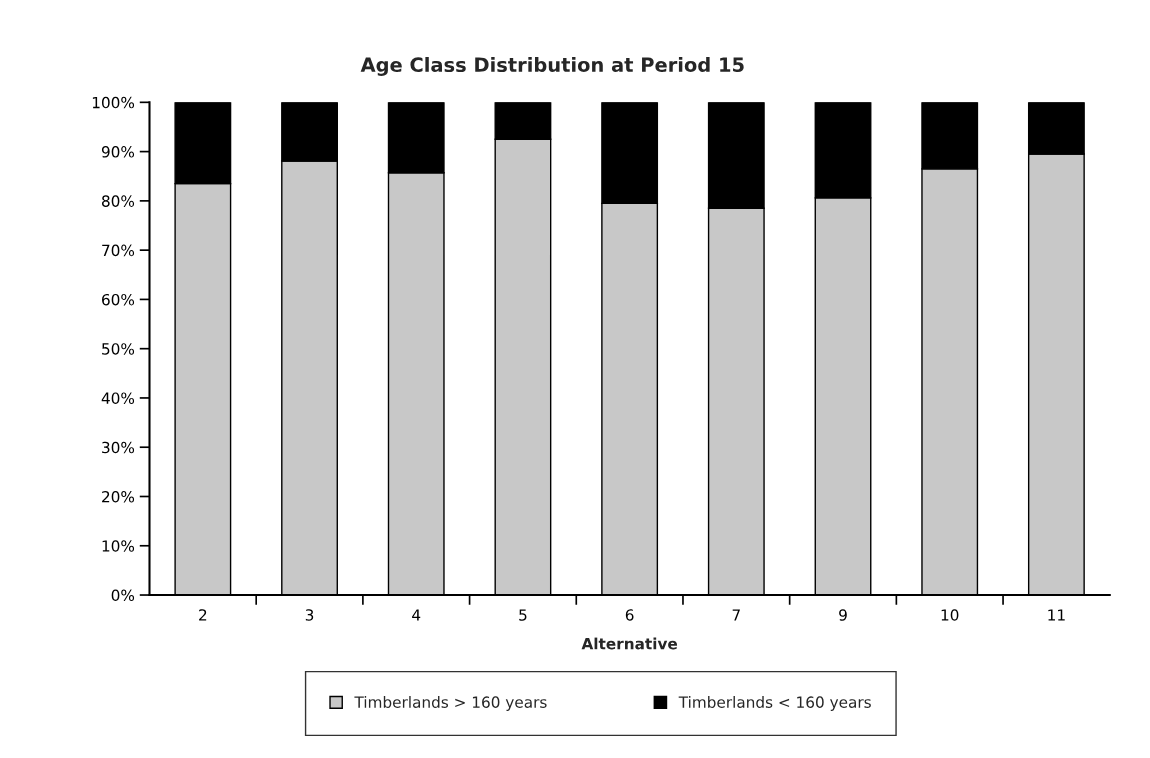 This screenshot has width=1150, height=758. I want to click on y-tick-label: 30%, so click(118, 447).